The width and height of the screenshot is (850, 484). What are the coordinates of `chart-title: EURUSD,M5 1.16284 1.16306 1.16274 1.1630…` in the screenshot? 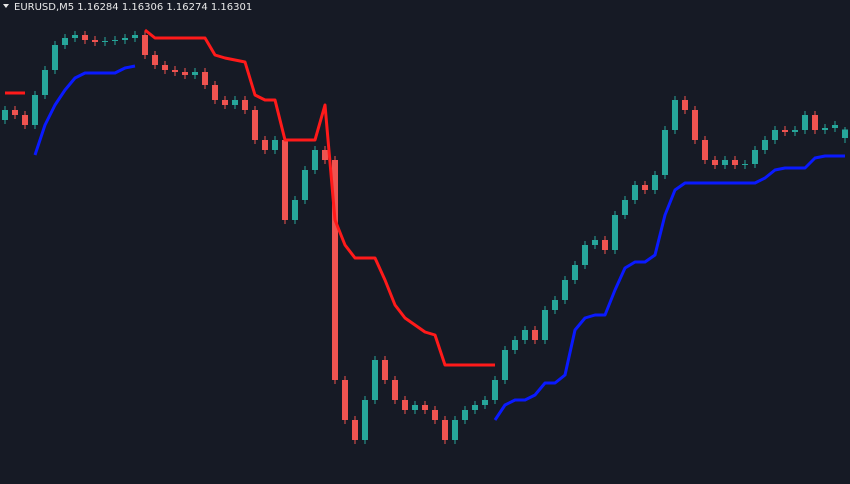 It's located at (133, 7).